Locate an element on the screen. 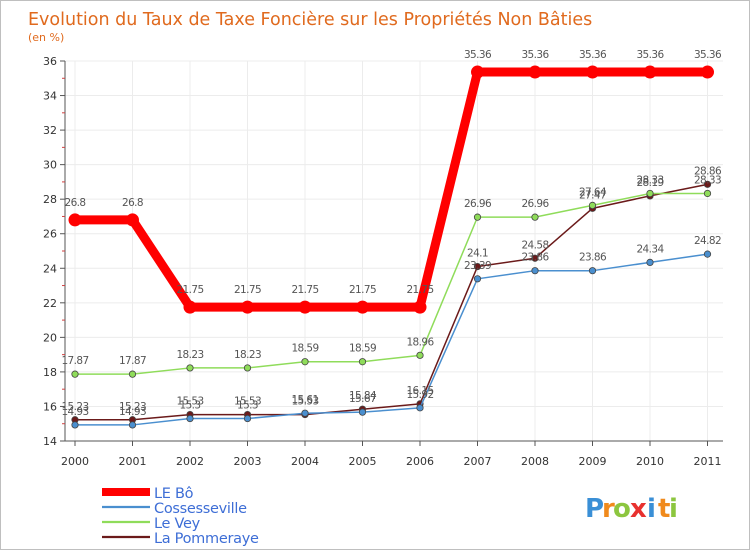  data-label: 15.84 is located at coordinates (363, 396).